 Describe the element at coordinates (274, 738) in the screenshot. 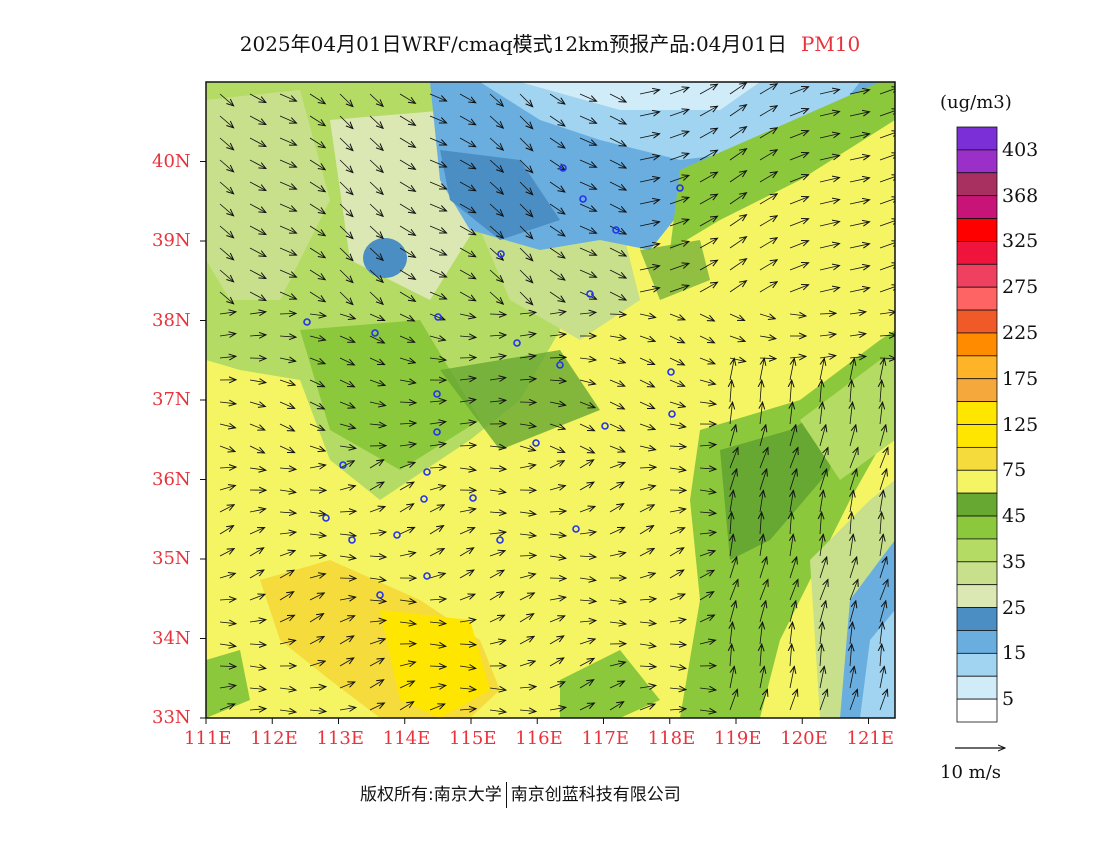

I see `lon-label: 112E` at that location.